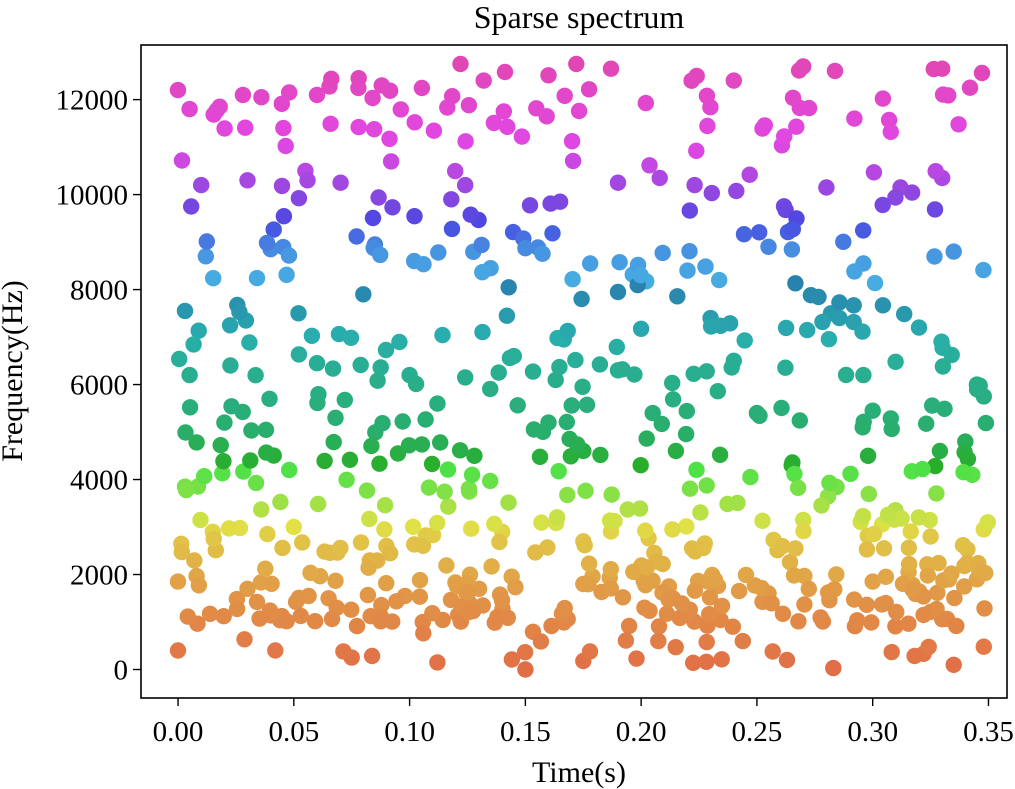 This screenshot has width=1015, height=789. What do you see at coordinates (99, 481) in the screenshot?
I see `y-tick-label: 4000` at bounding box center [99, 481].